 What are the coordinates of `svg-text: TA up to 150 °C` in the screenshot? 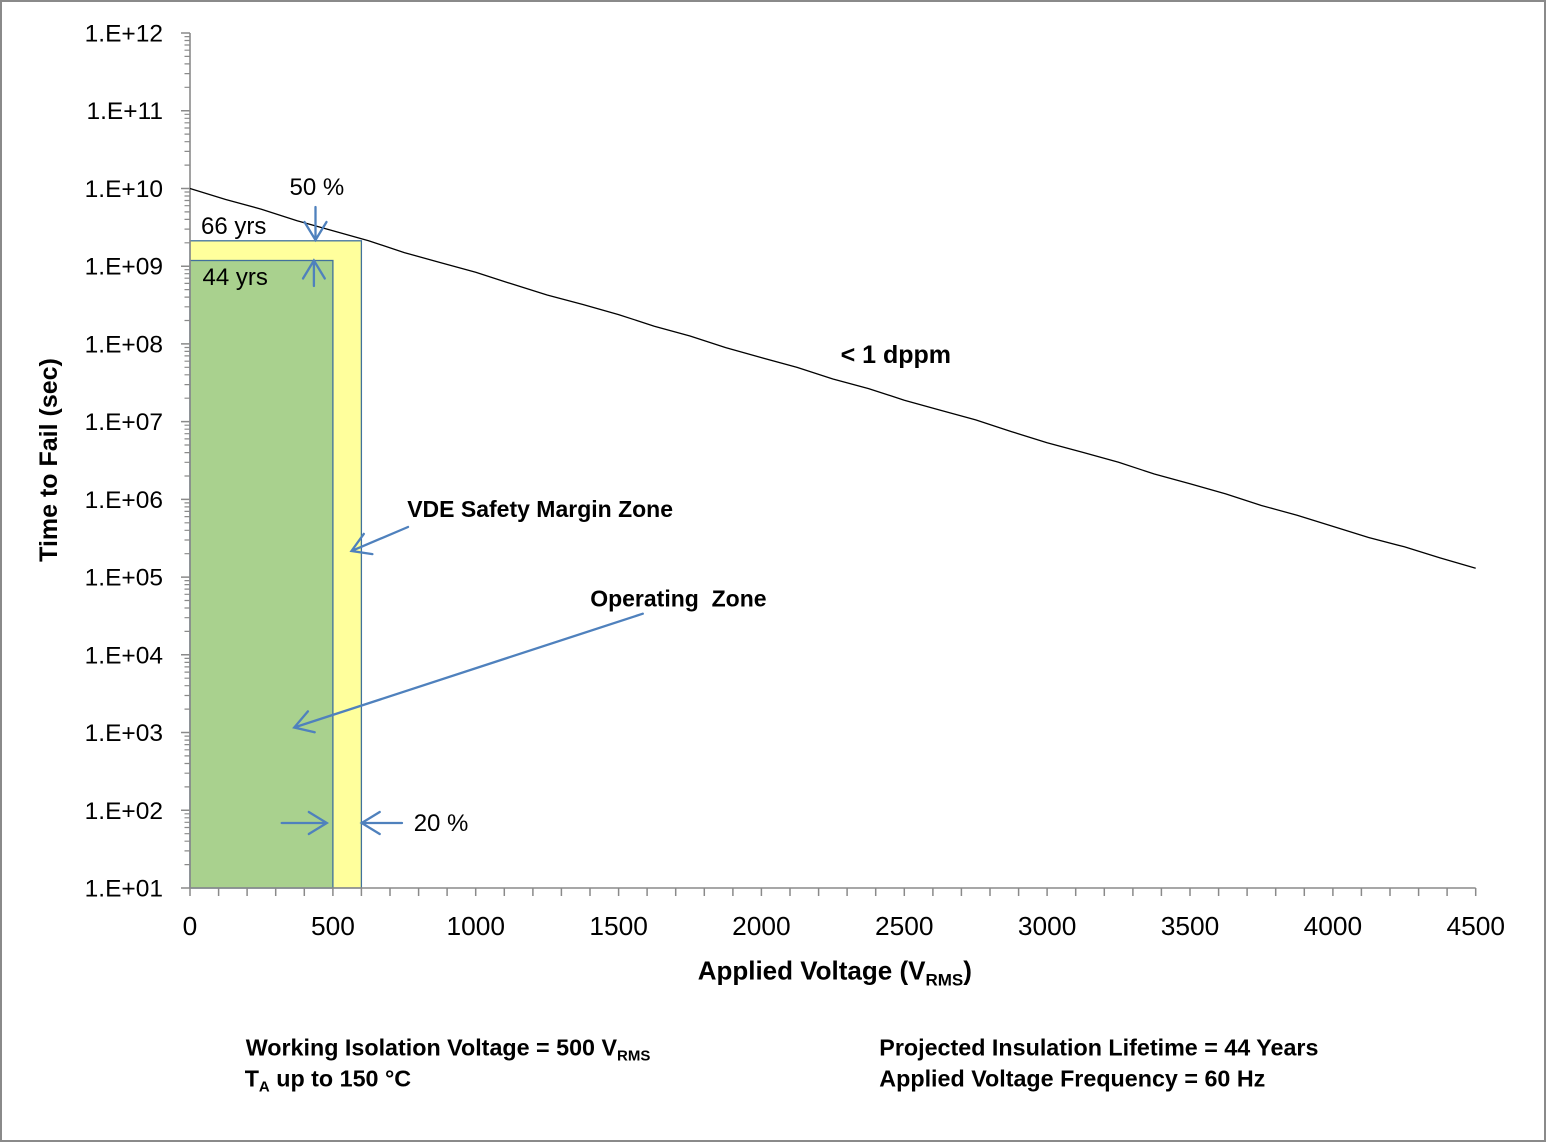 It's located at (328, 1080).